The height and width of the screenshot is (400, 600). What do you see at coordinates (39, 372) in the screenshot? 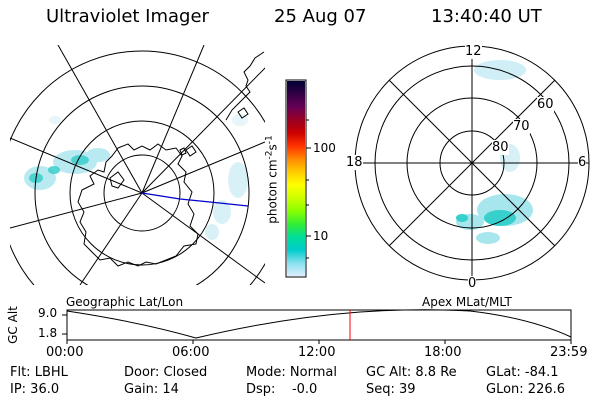
I see `status-filter: Flt: LBHL` at bounding box center [39, 372].